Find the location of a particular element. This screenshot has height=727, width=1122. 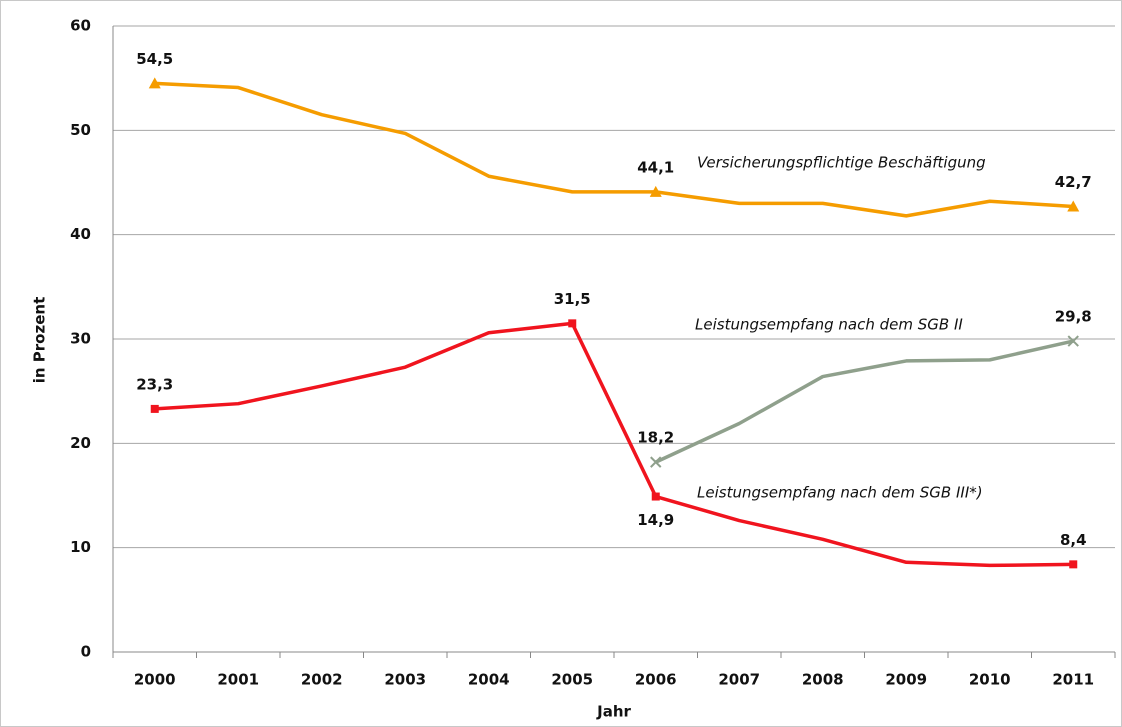

y-axis-title: in Prozent is located at coordinates (40, 340).